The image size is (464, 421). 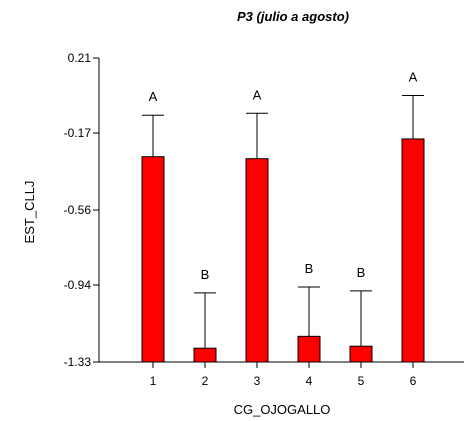 What do you see at coordinates (257, 381) in the screenshot?
I see `x-tick-label: 3` at bounding box center [257, 381].